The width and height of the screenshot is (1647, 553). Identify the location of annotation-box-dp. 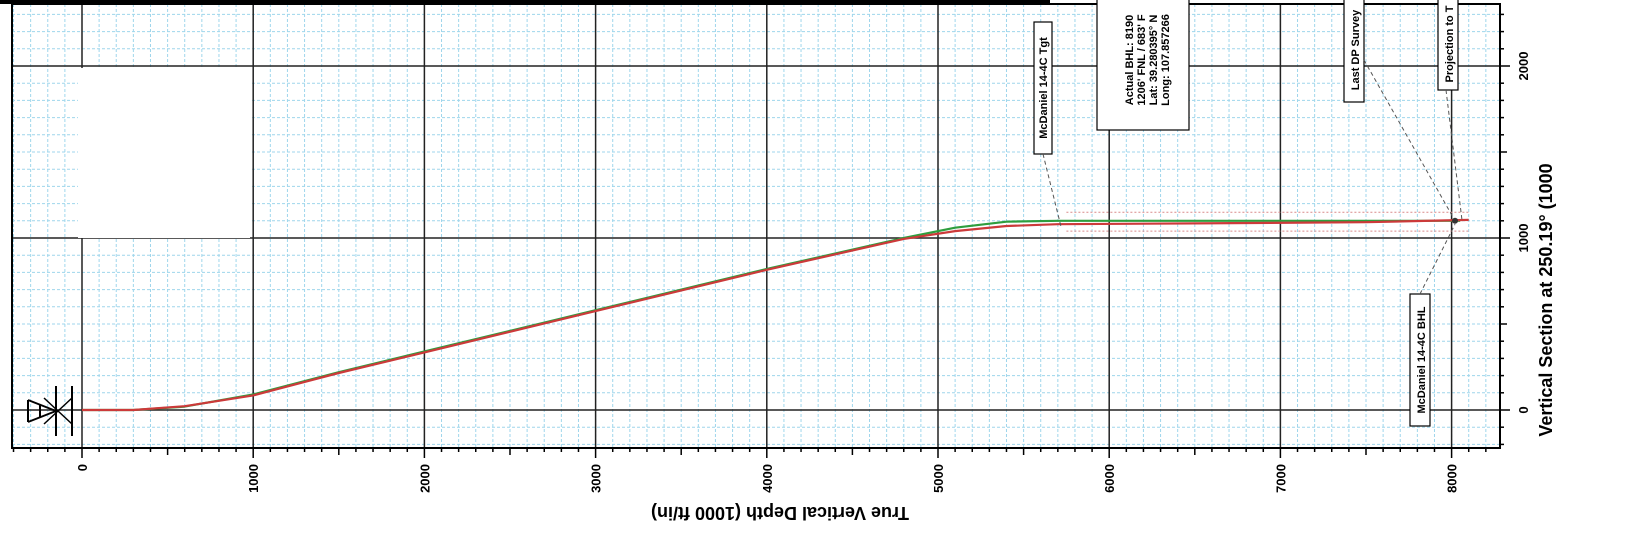
(1354, 51).